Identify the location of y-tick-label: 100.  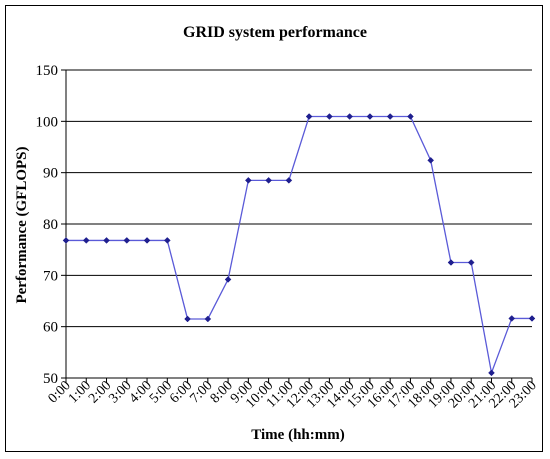
(47, 122).